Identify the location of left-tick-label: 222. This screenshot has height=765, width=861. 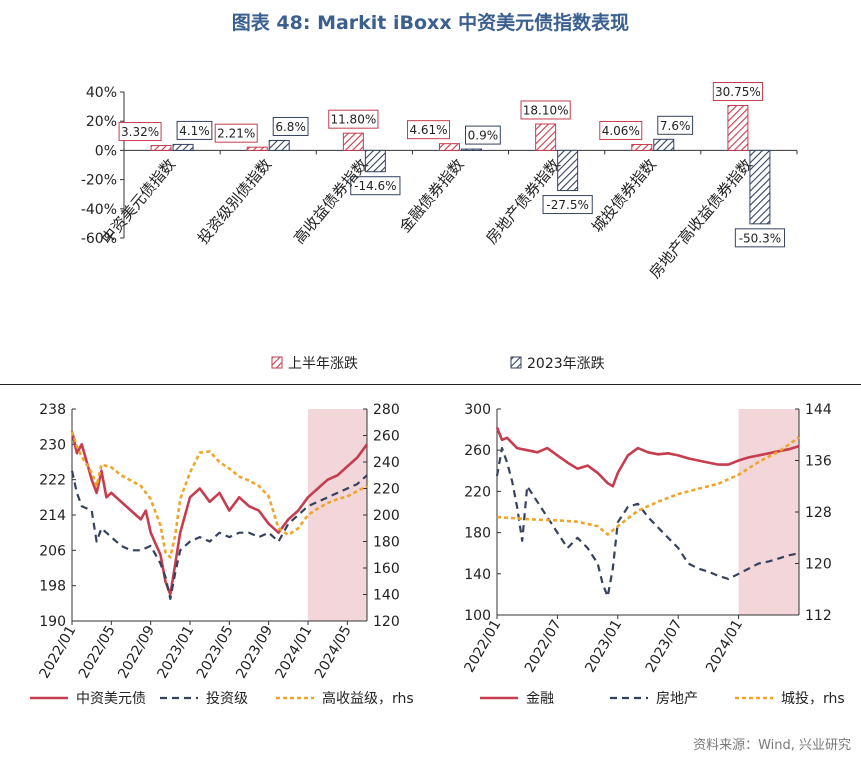
(52, 481).